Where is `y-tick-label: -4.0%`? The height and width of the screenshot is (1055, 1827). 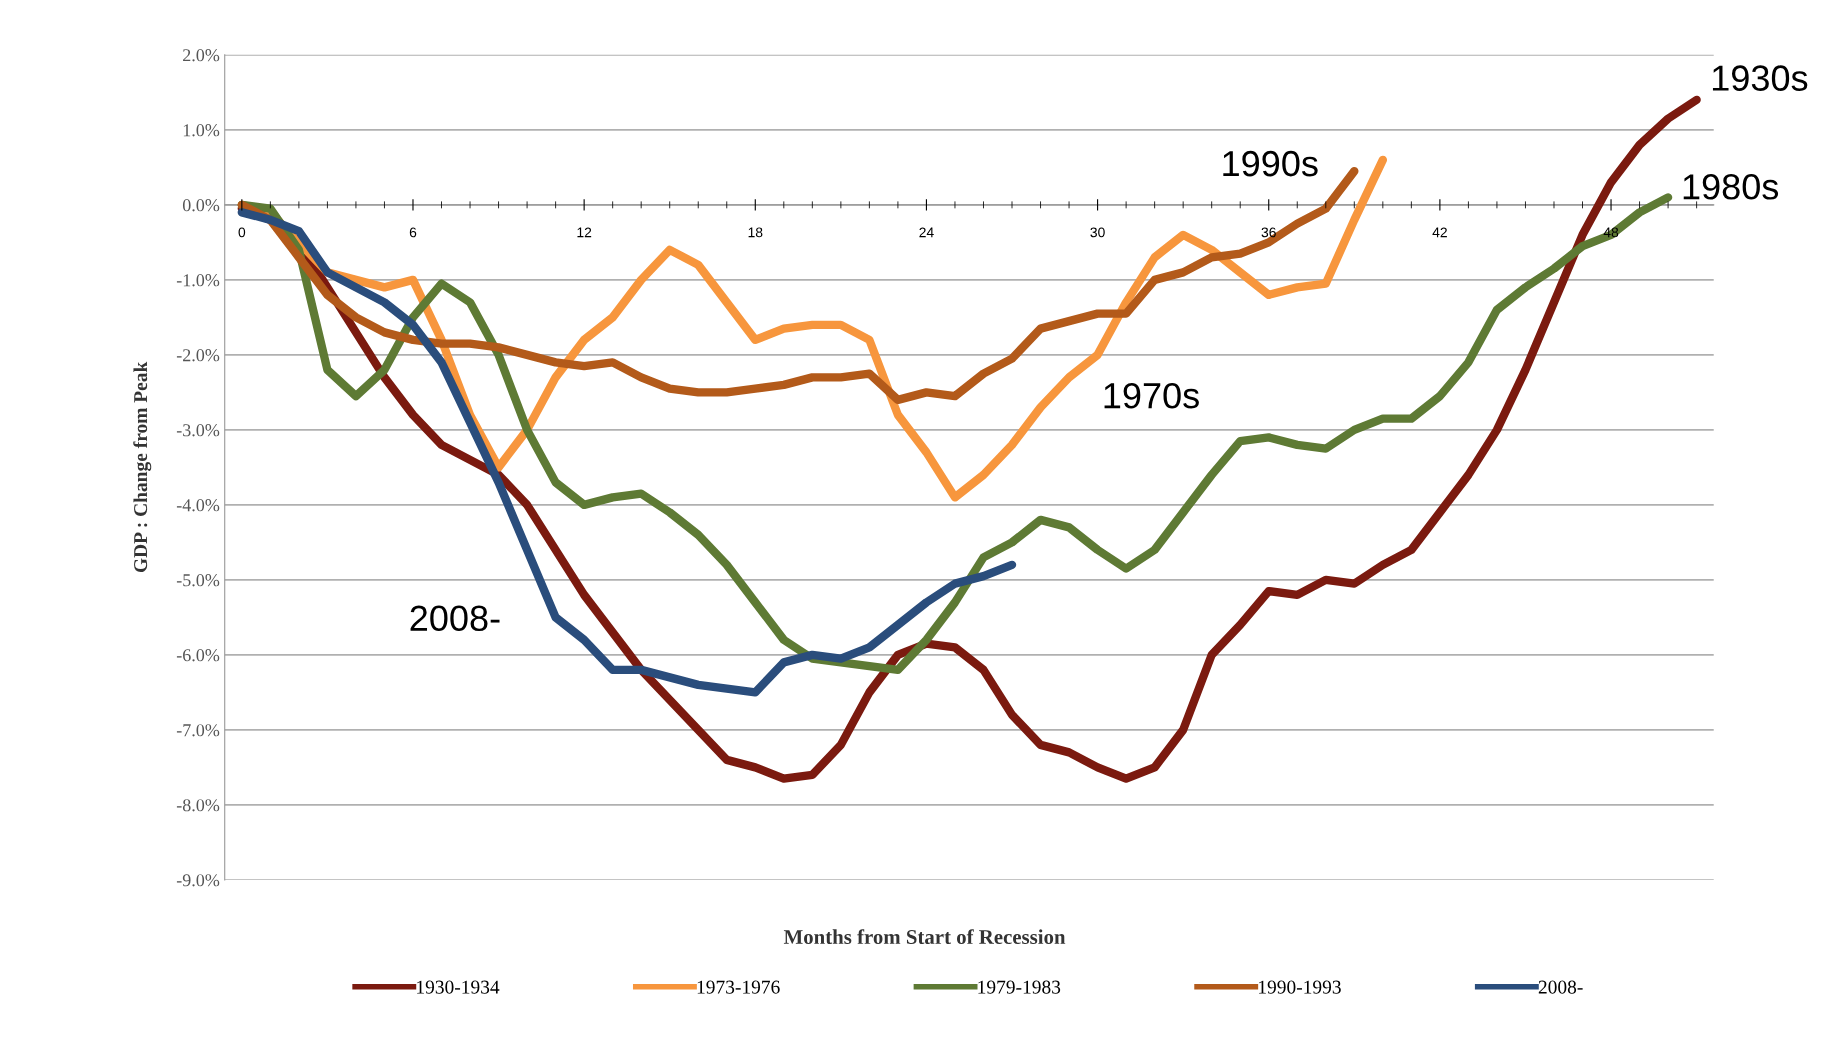
y-tick-label: -4.0% is located at coordinates (198, 505).